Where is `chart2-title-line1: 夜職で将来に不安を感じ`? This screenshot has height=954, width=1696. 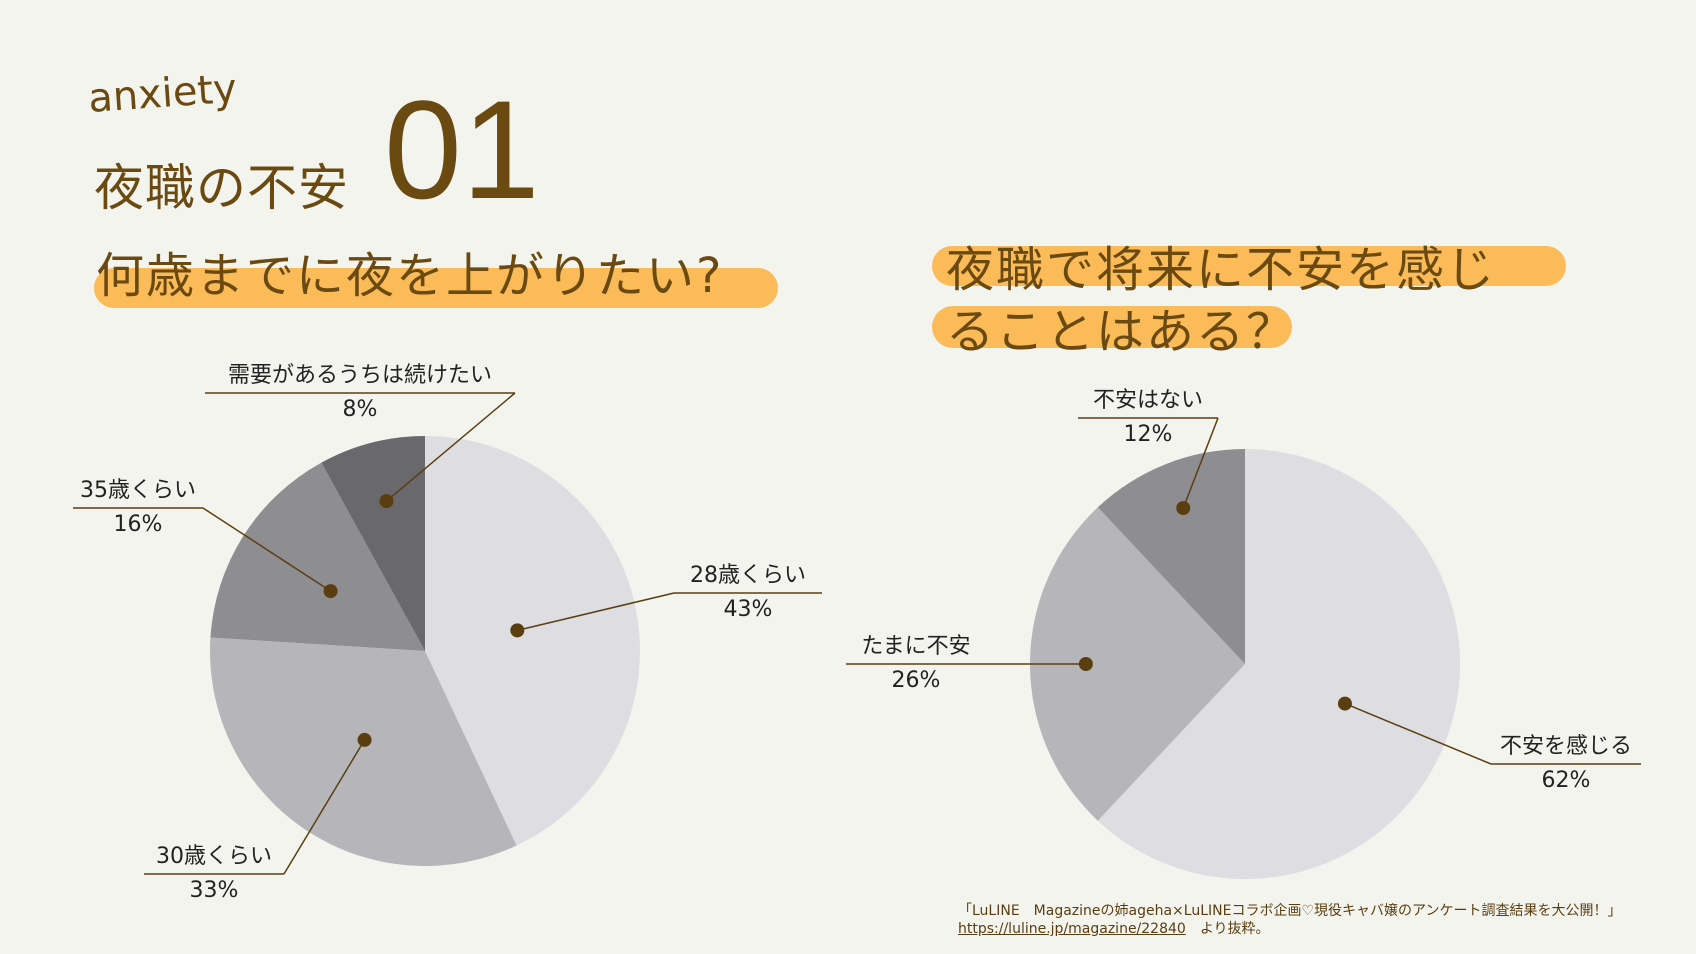 chart2-title-line1: 夜職で将来に不安を感じ is located at coordinates (1221, 270).